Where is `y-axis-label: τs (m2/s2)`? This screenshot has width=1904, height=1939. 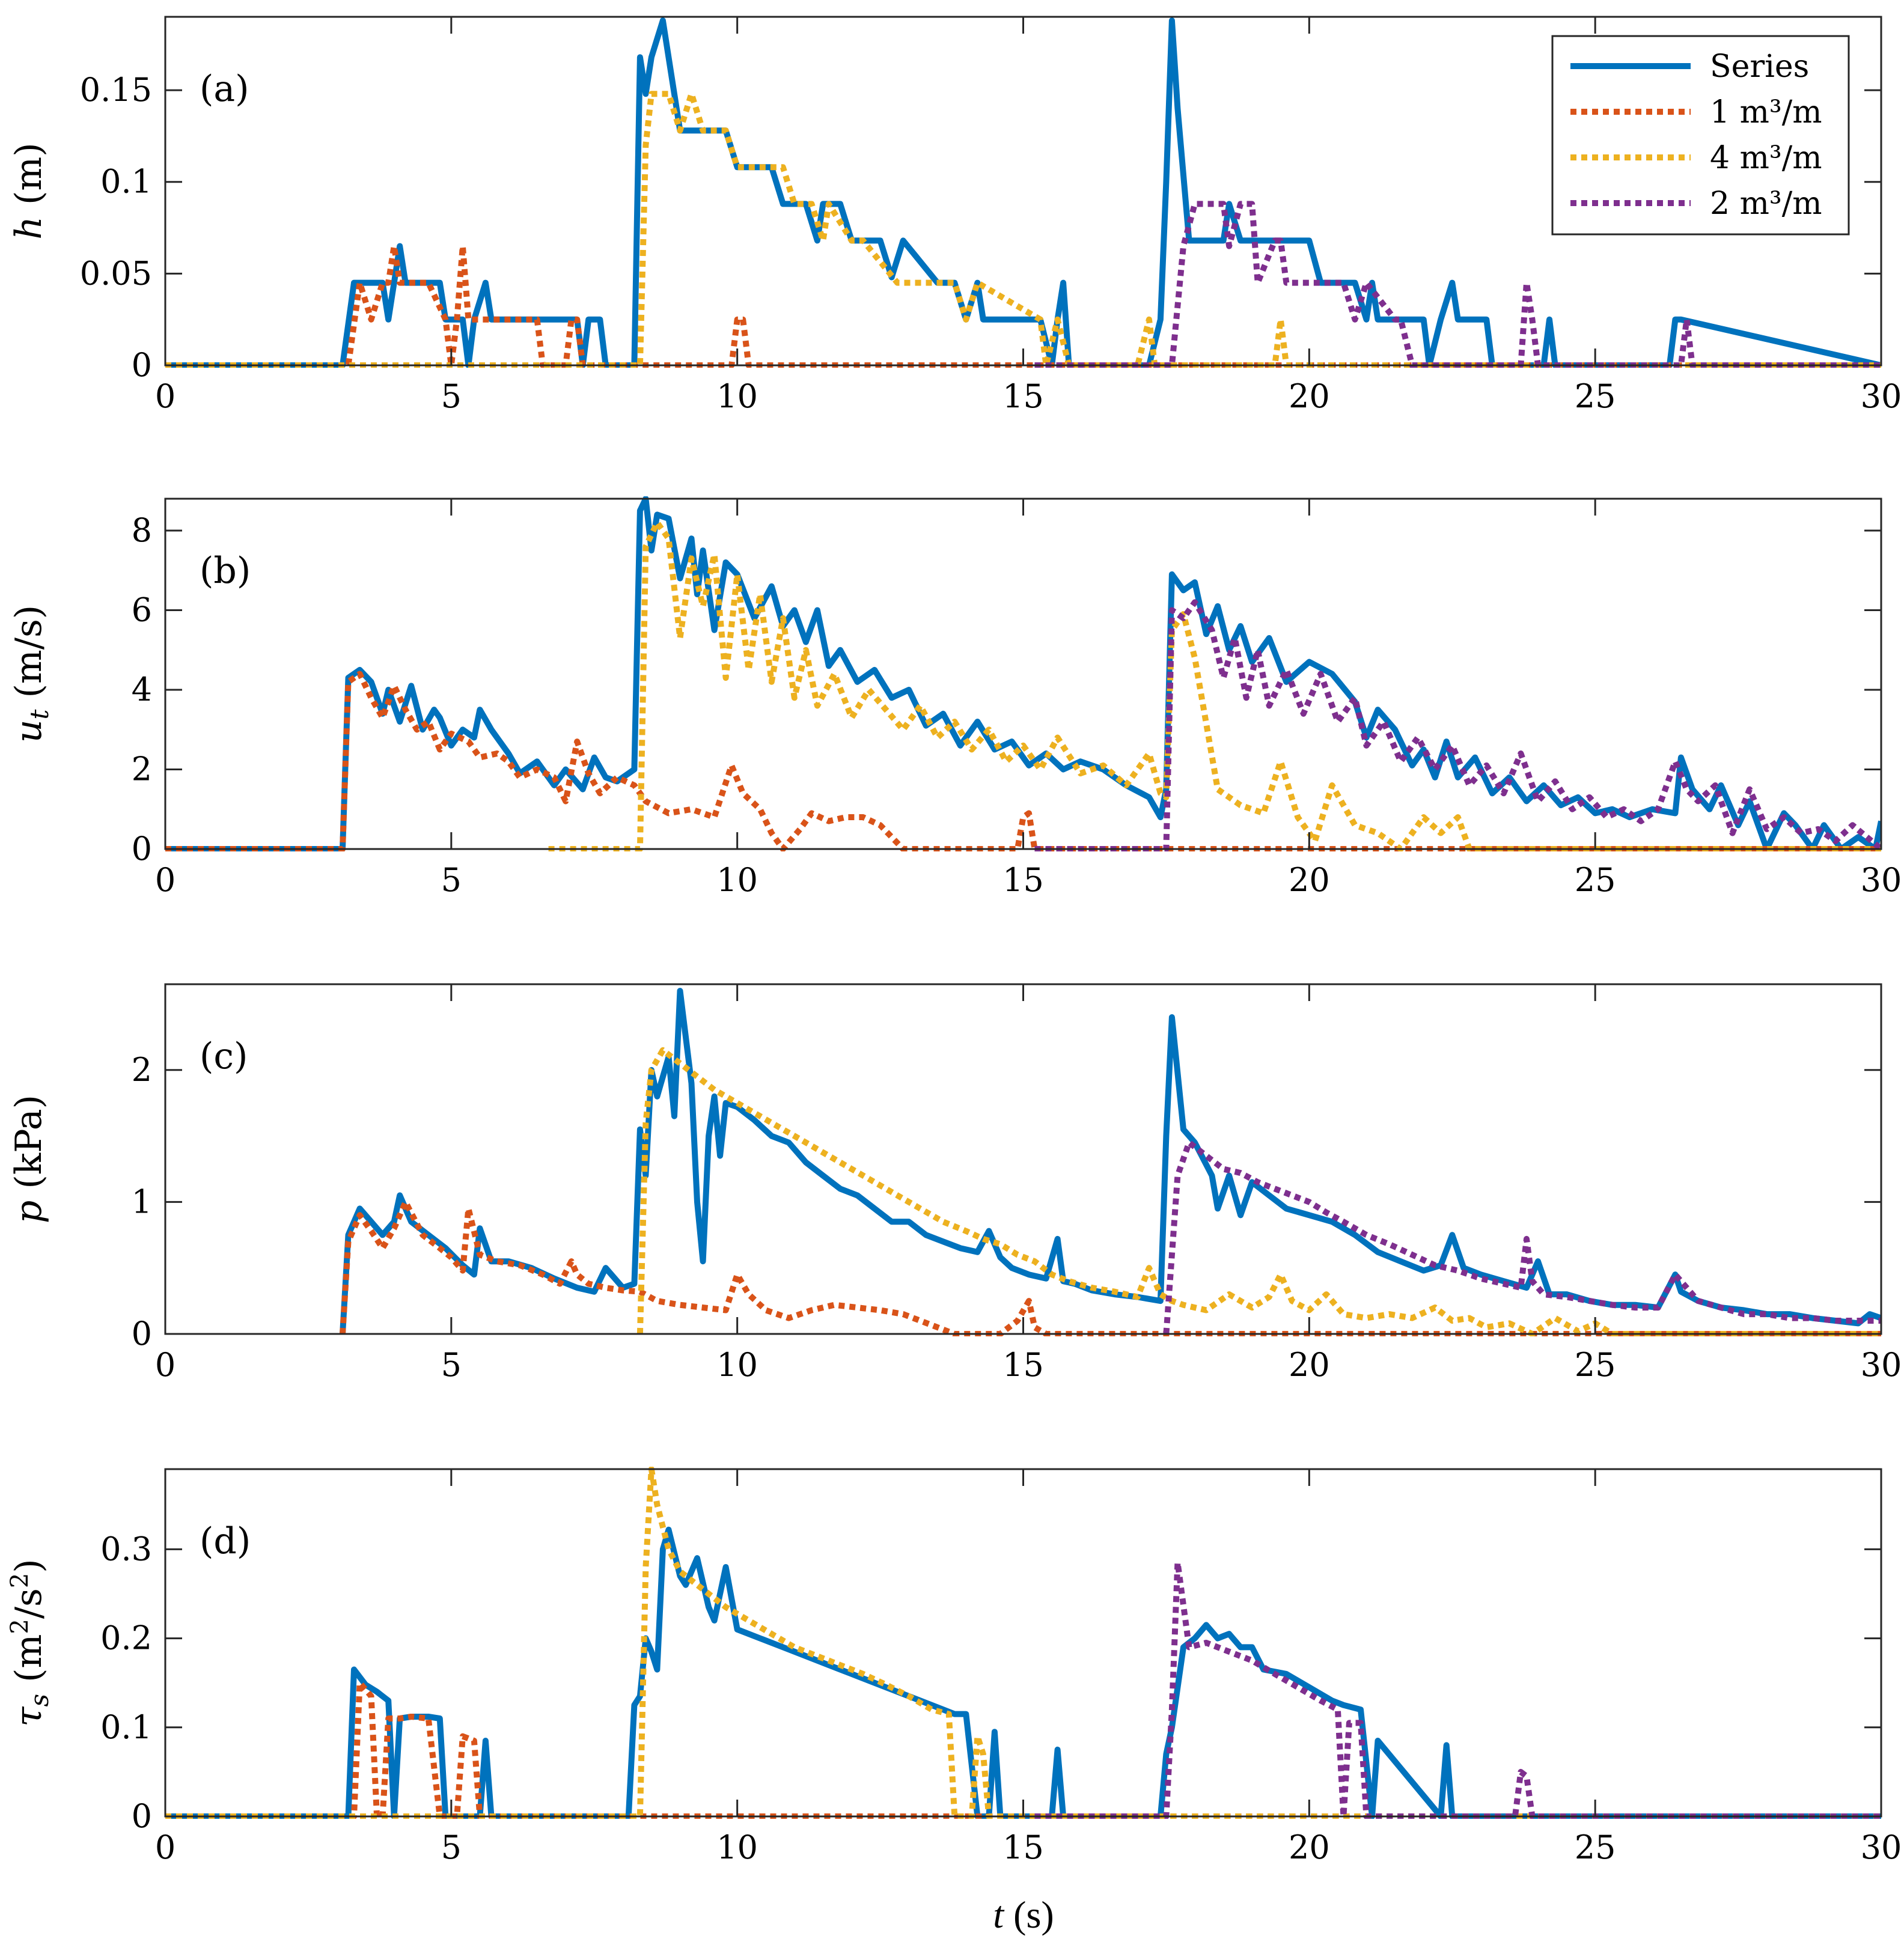 y-axis-label: τs (m2/s2) is located at coordinates (30, 1642).